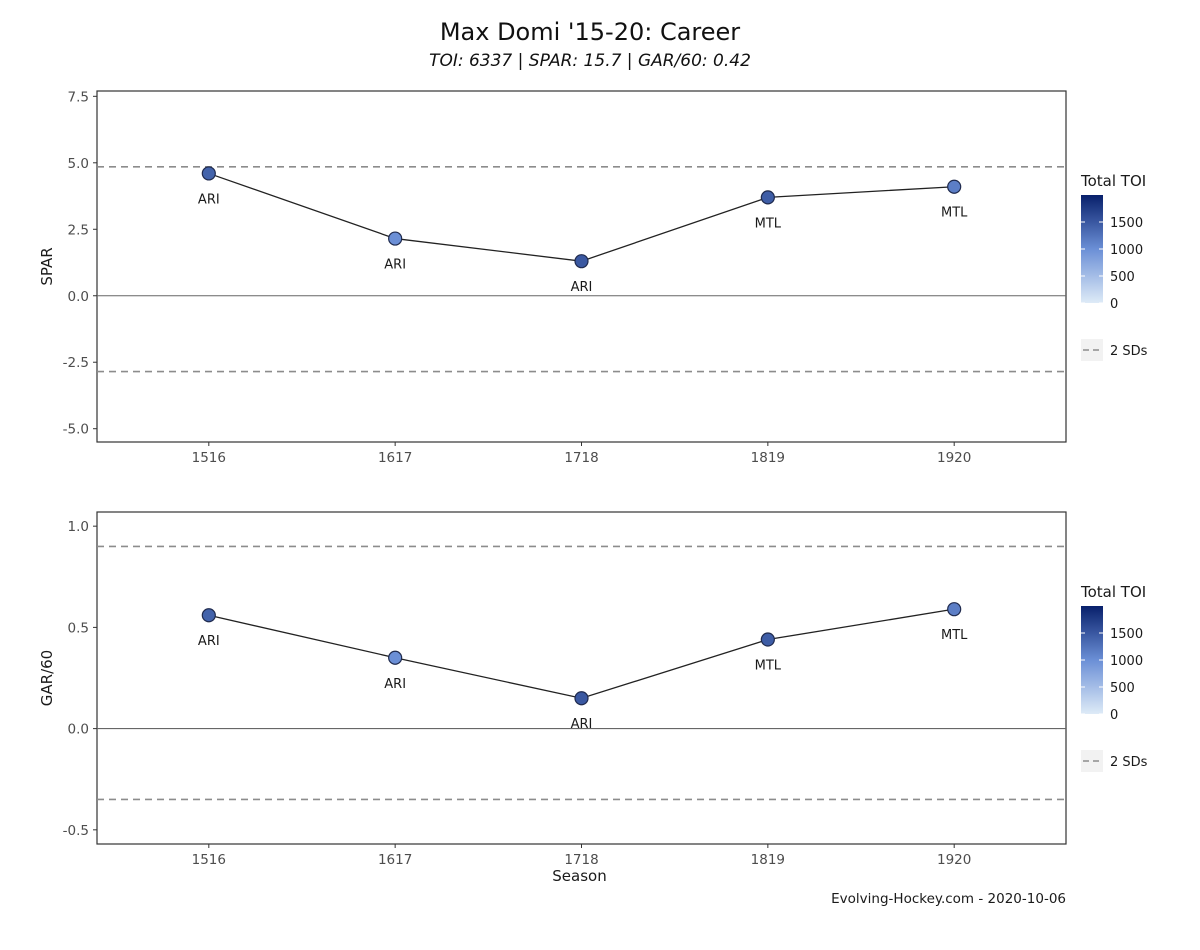  What do you see at coordinates (47, 266) in the screenshot?
I see `y-axis-title: SPAR` at bounding box center [47, 266].